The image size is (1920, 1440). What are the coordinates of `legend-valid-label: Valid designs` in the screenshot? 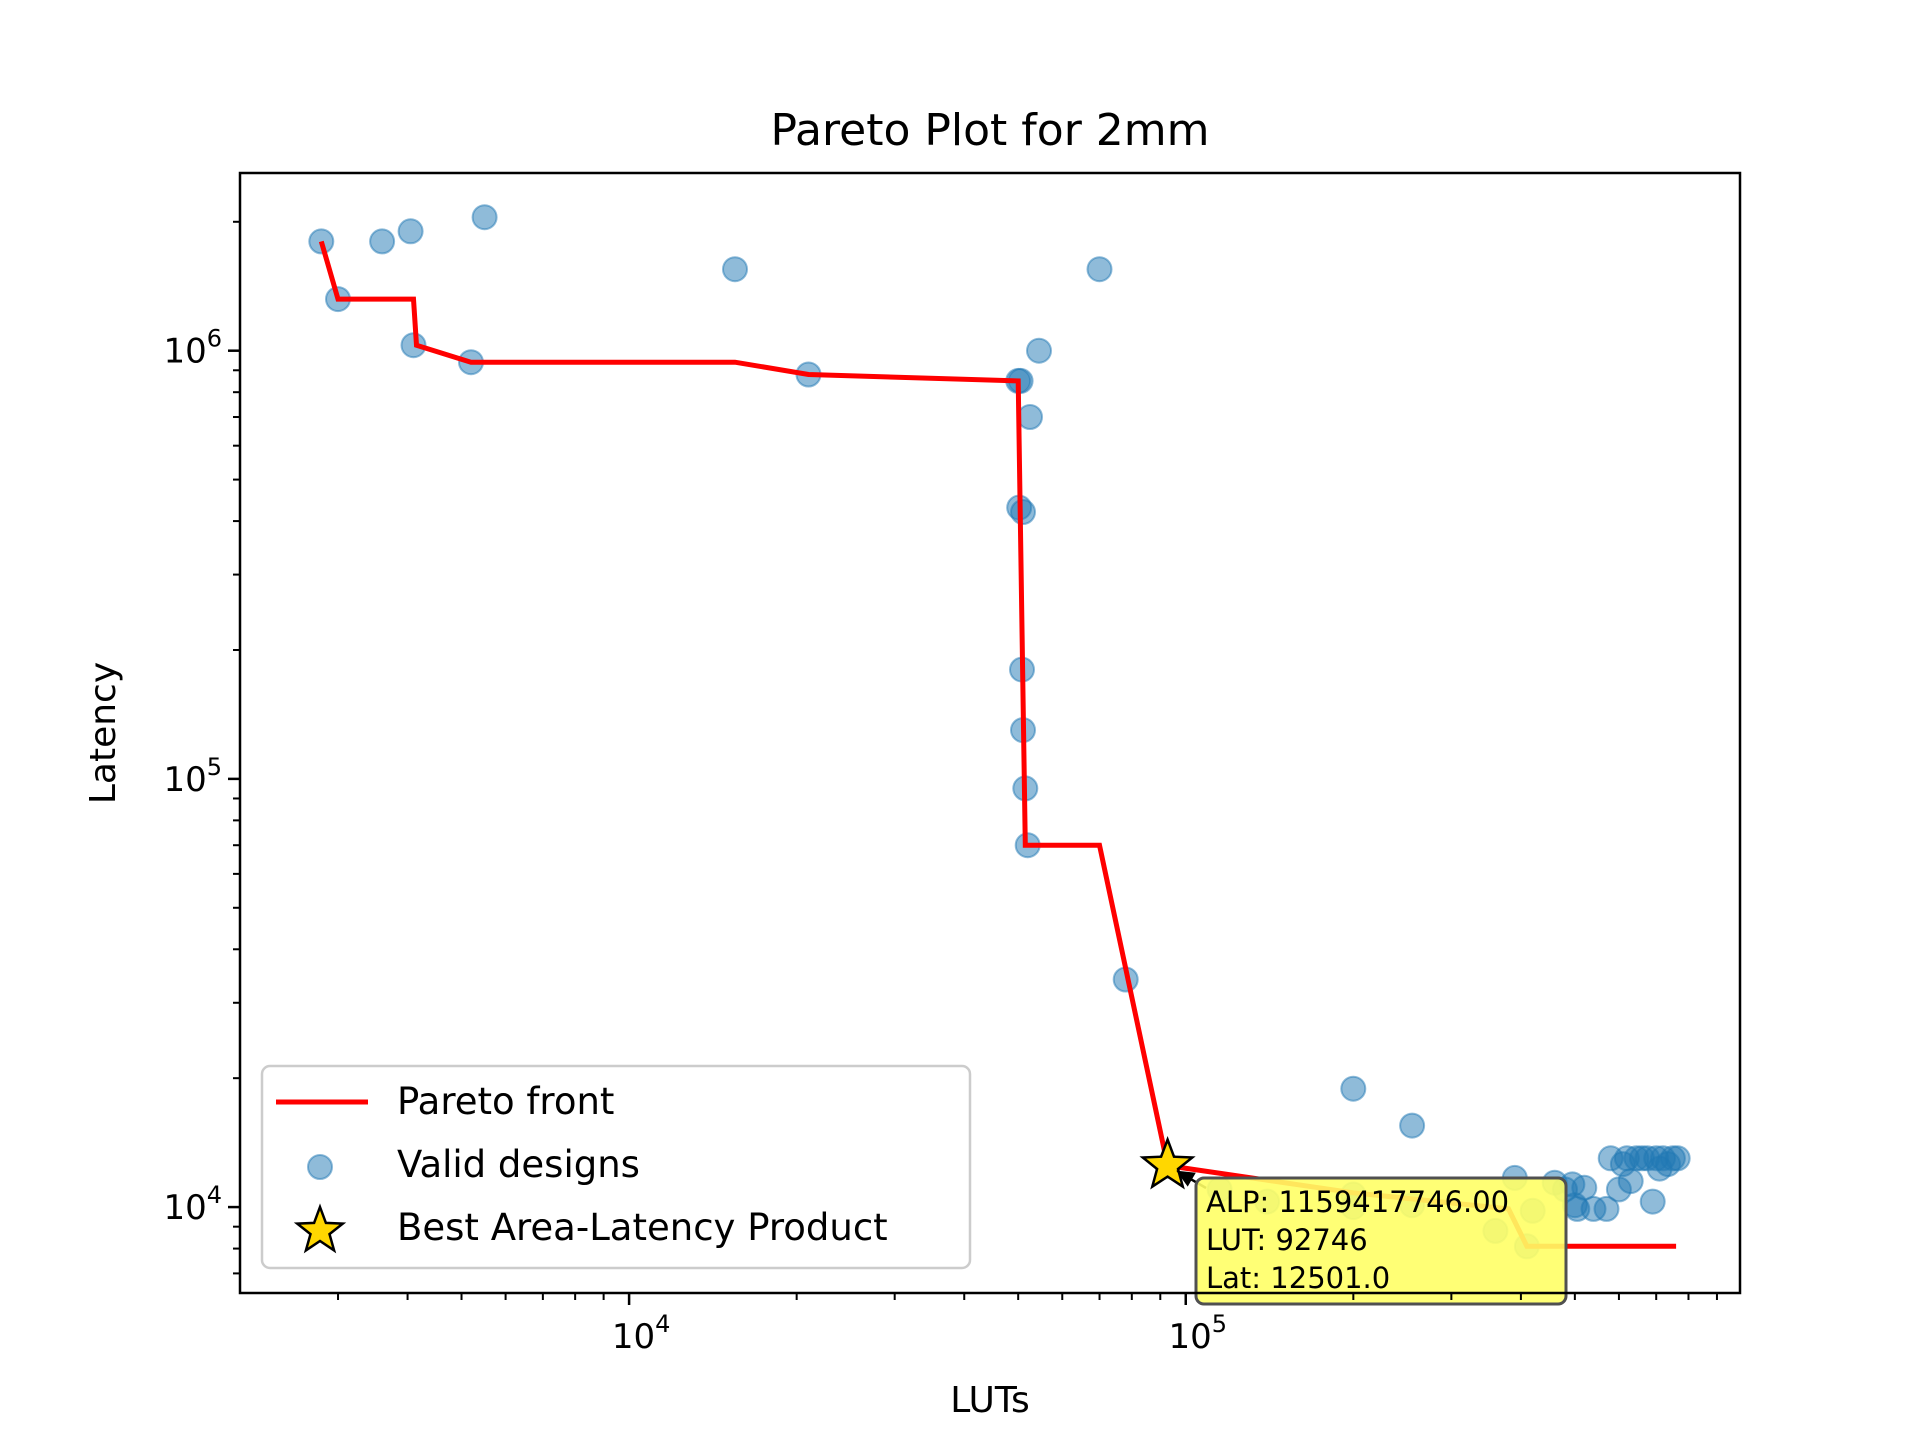 It's located at (518, 1164).